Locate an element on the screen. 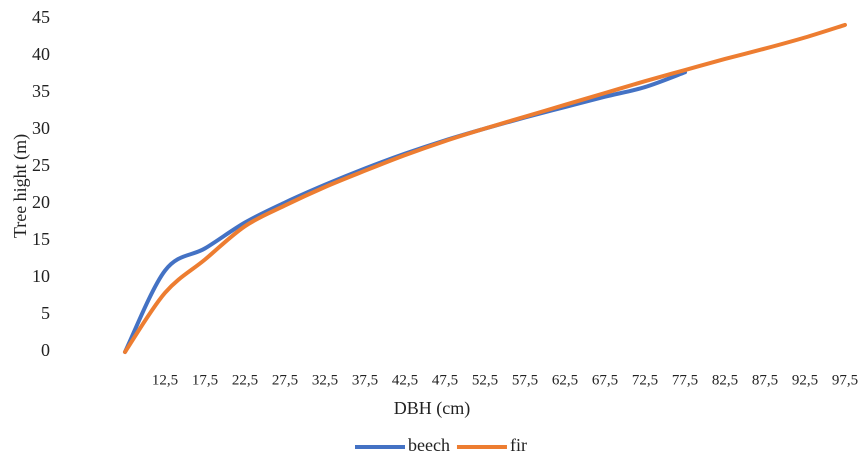 The image size is (865, 459). x-tick-label: 82,5 is located at coordinates (725, 380).